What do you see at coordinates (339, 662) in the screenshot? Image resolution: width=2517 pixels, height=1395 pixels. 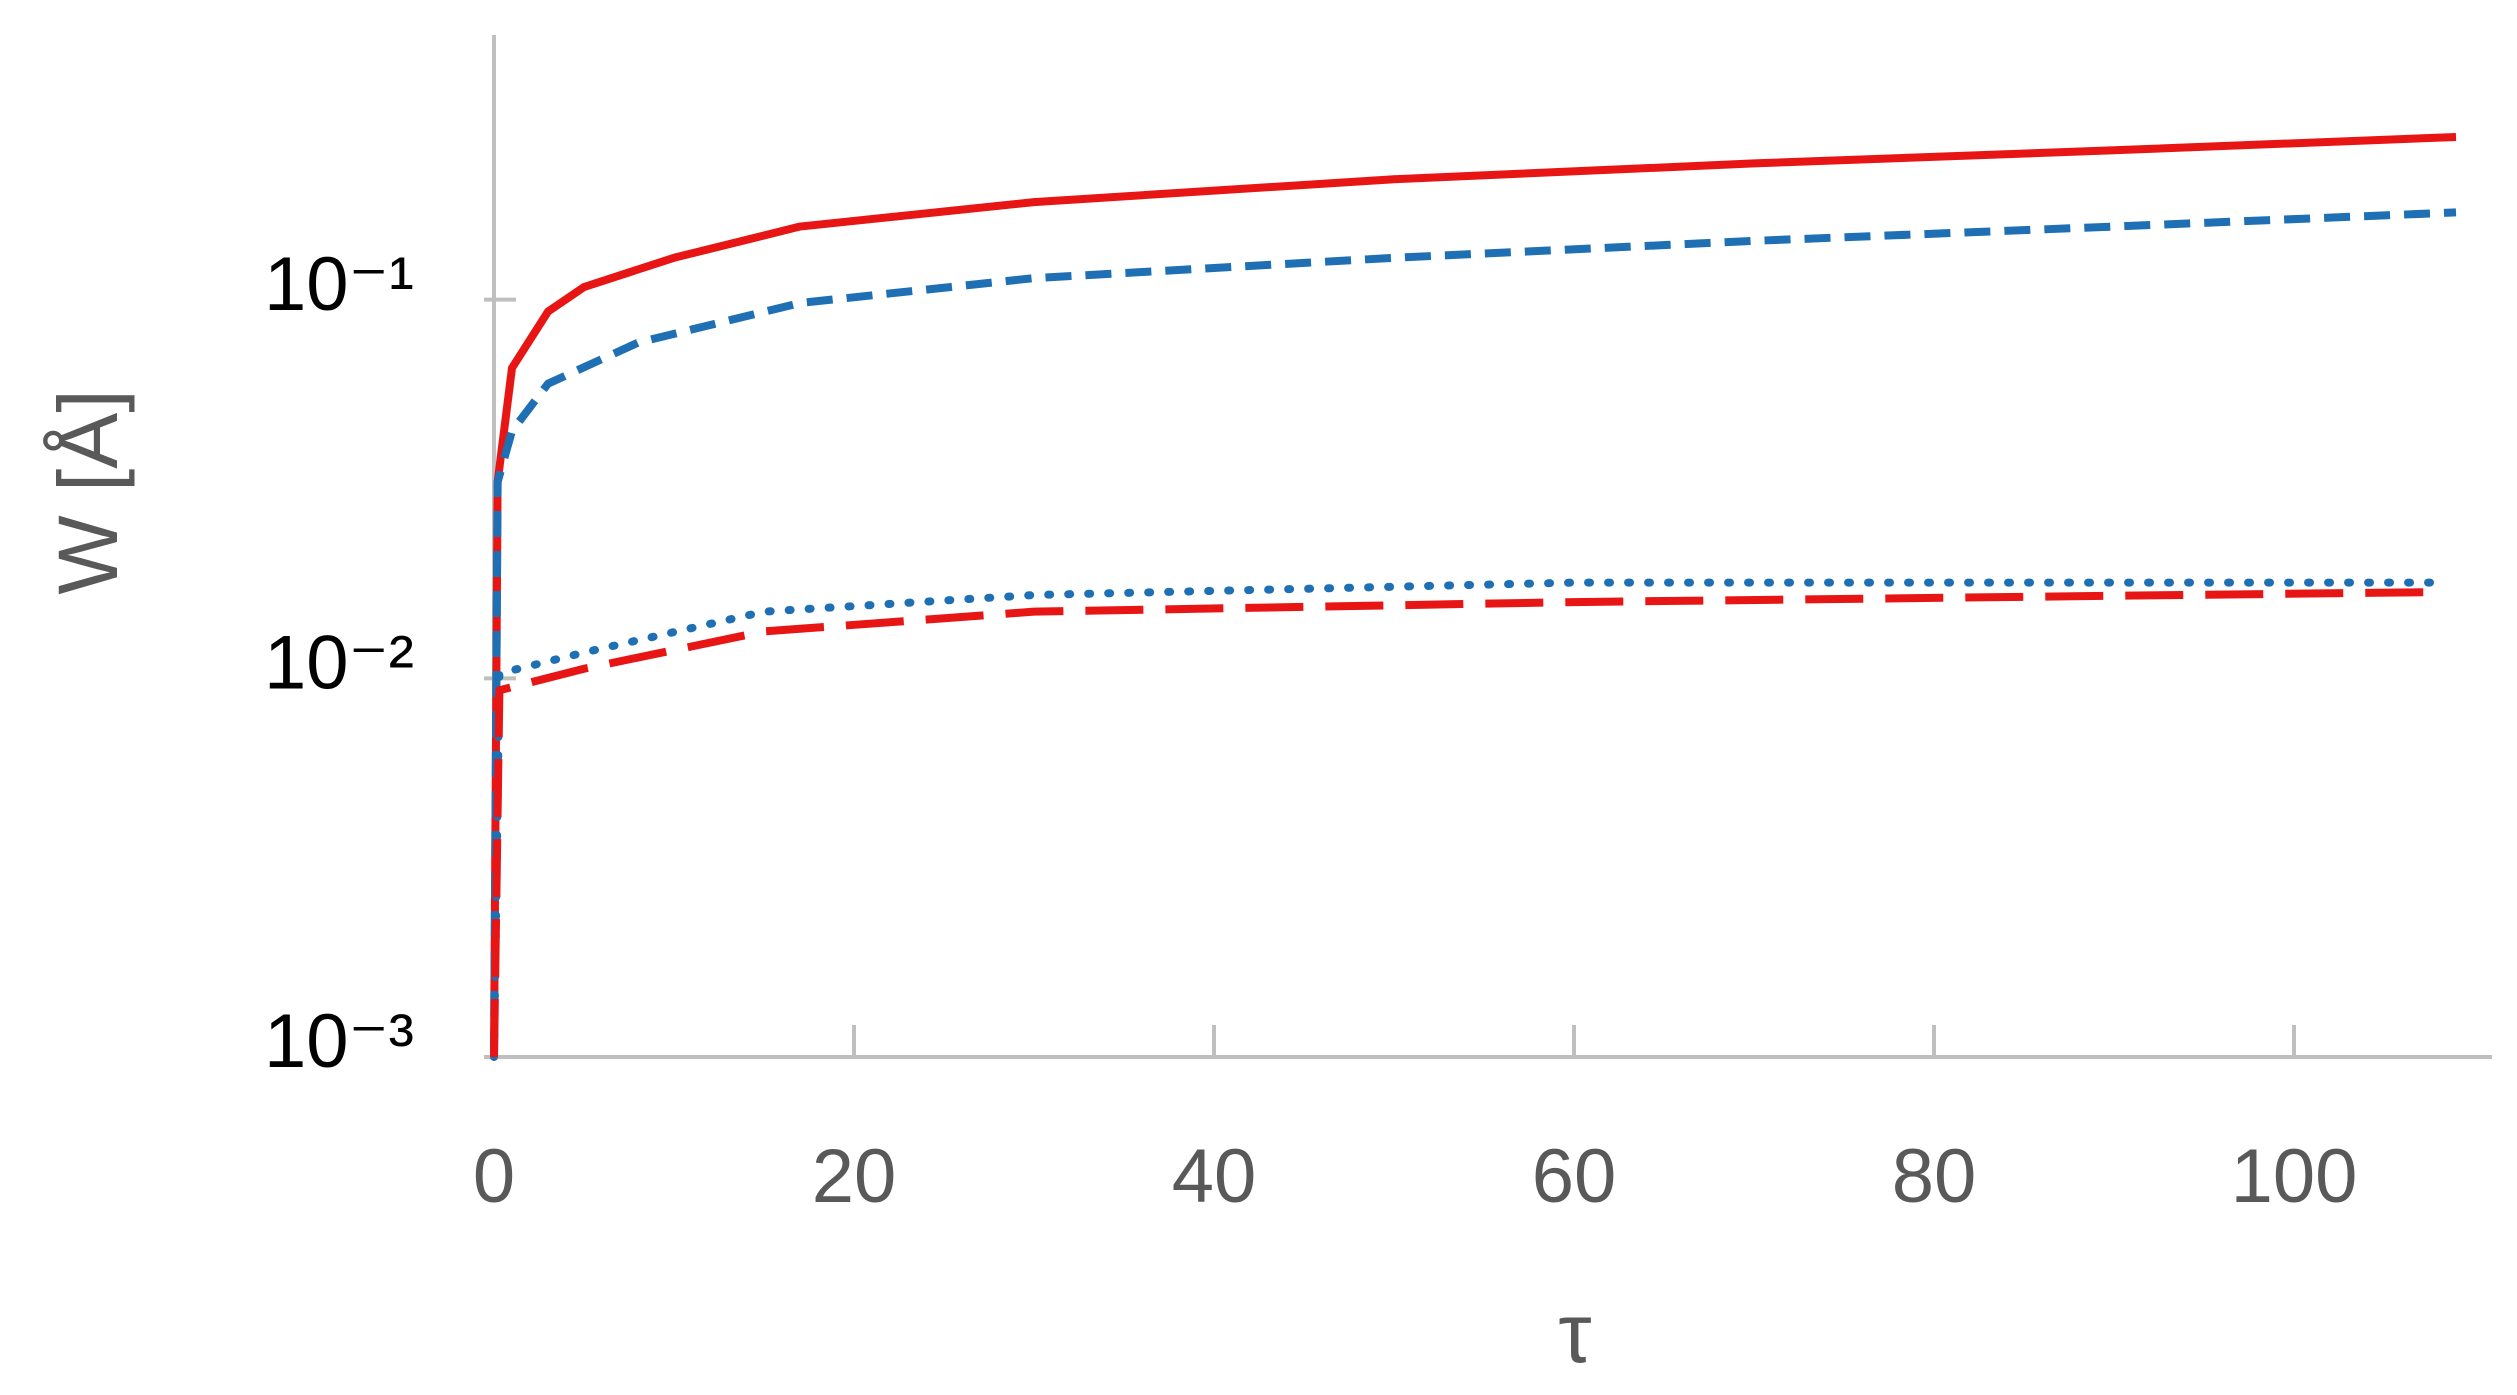 I see `y-tick-label: 10⁻²` at bounding box center [339, 662].